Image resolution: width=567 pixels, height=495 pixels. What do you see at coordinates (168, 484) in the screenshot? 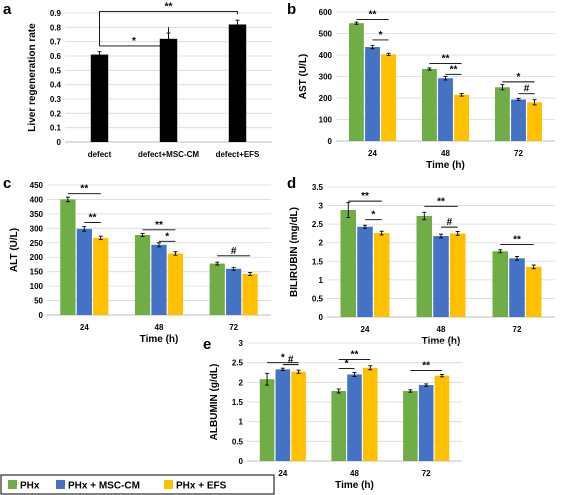
I see `legend-swatch-efs` at bounding box center [168, 484].